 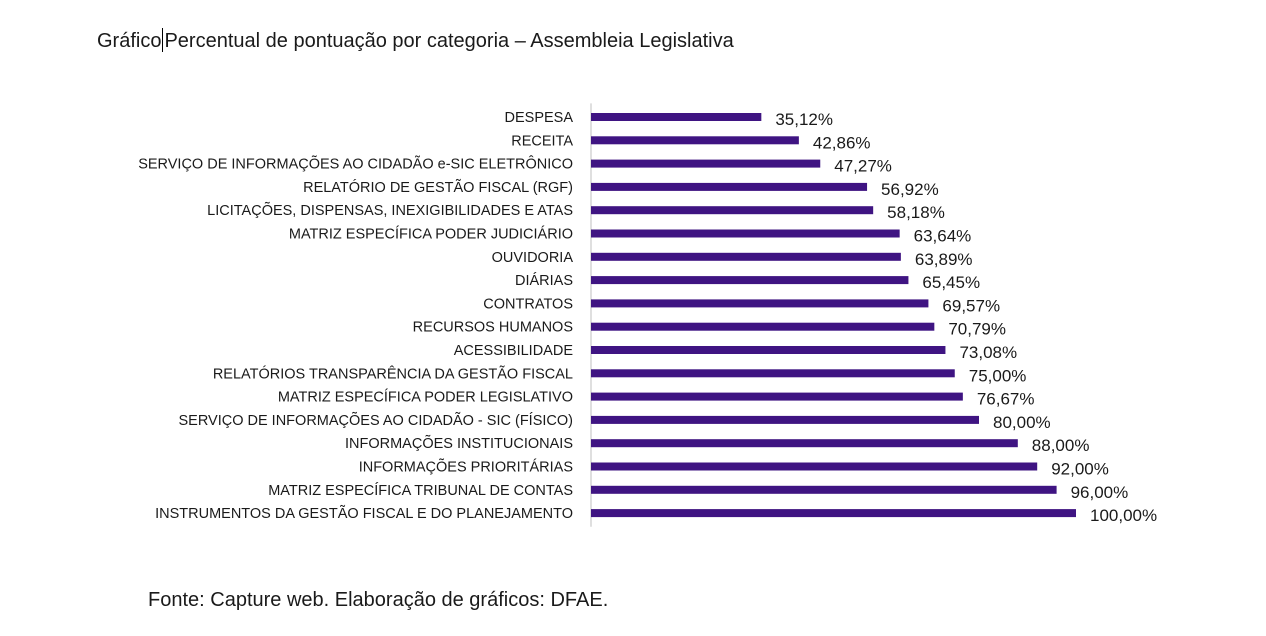 I want to click on category-label: RECEITA, so click(x=542, y=141).